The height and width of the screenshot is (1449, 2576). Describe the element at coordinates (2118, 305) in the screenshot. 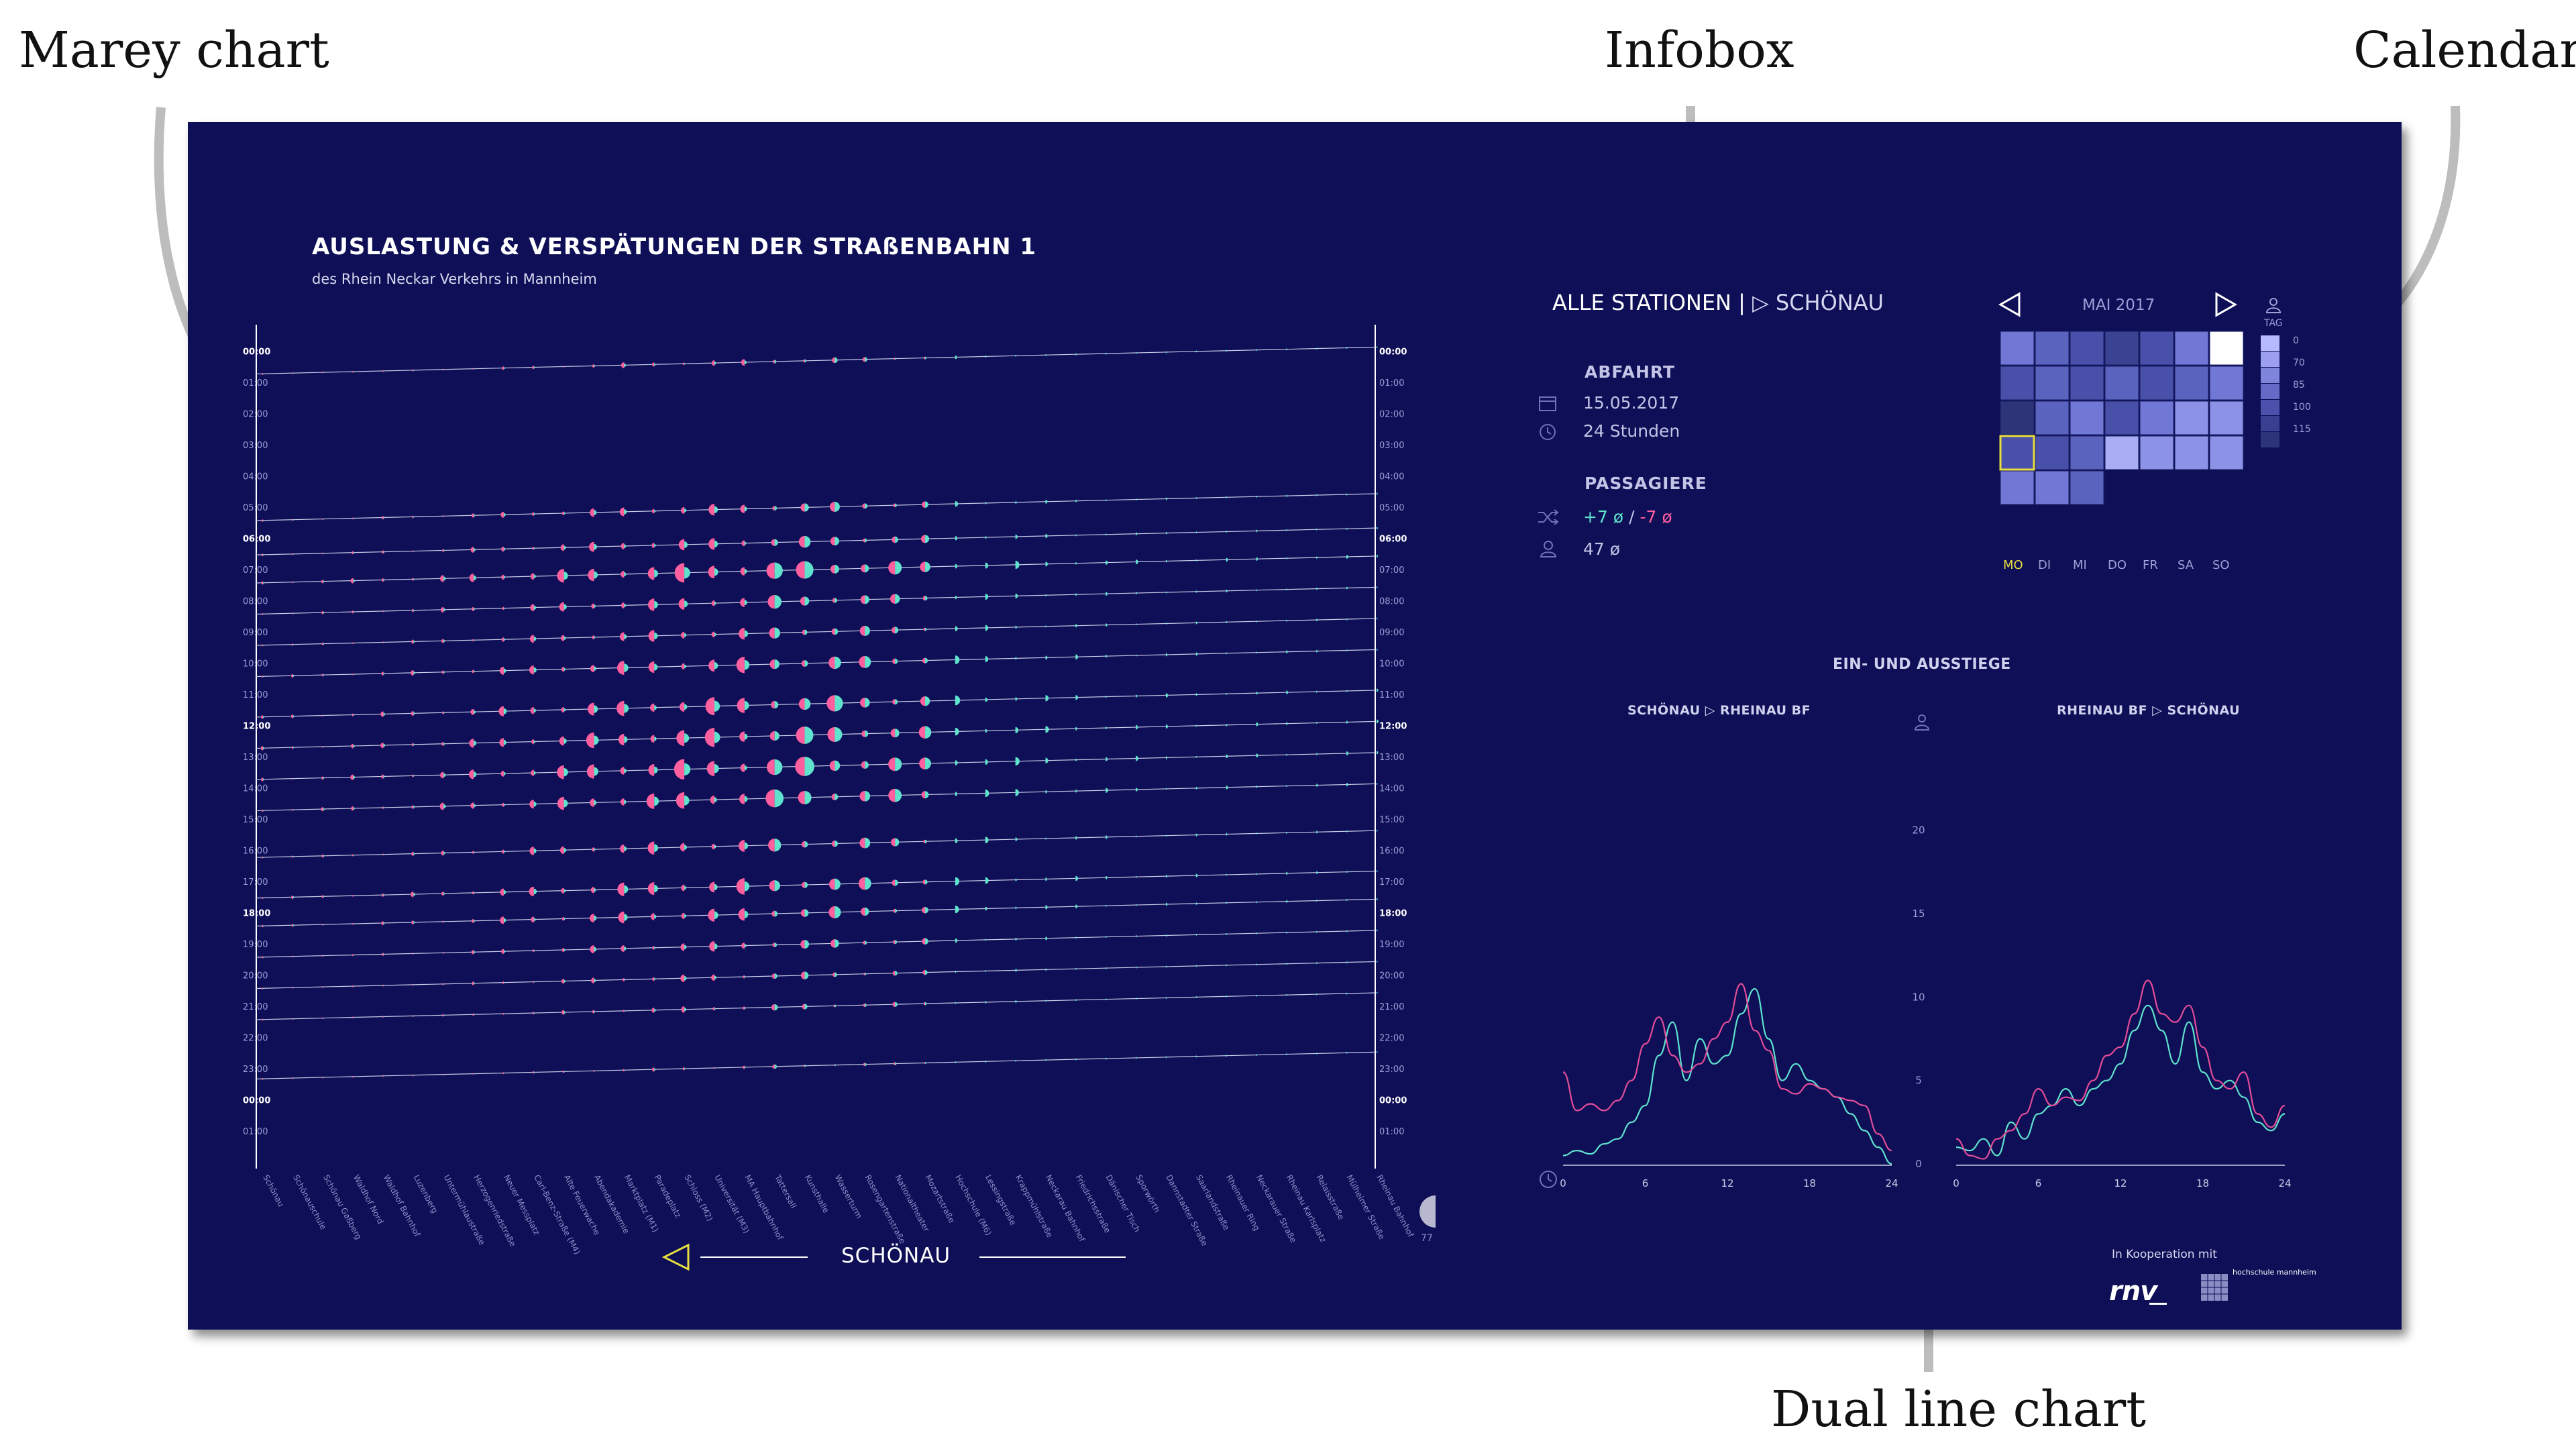

I see `calendar-month: MAI 2017` at that location.